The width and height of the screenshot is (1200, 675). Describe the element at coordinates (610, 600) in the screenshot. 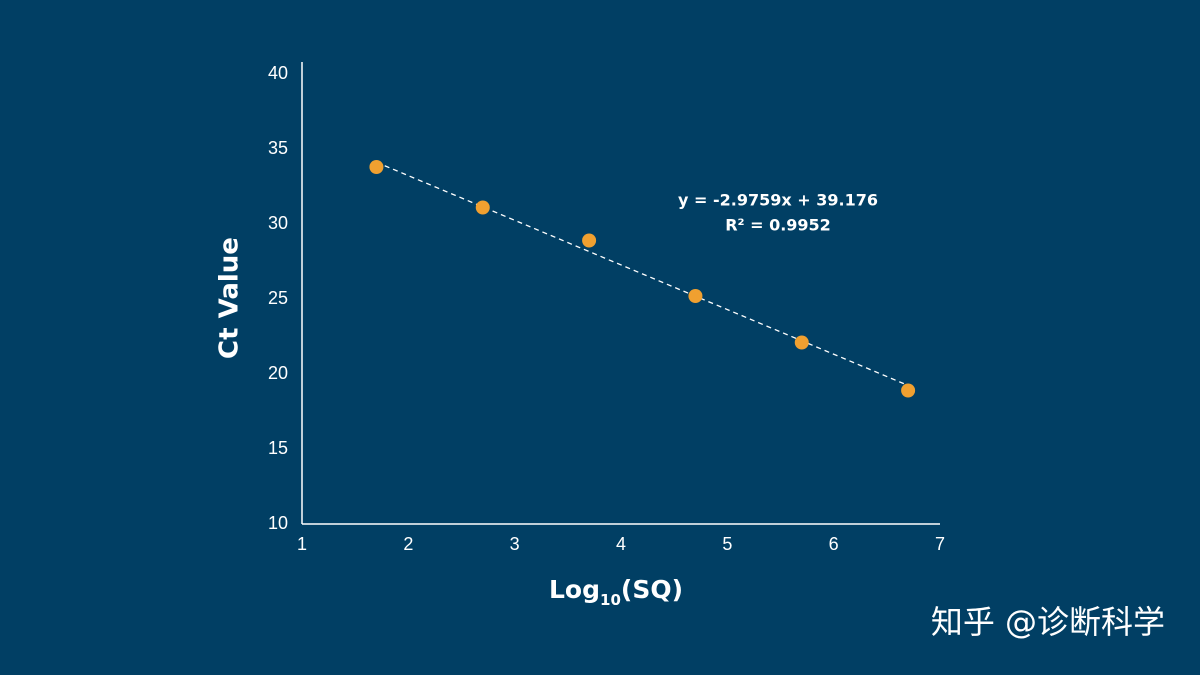

I see `x-axis-title-subscript: 10` at that location.